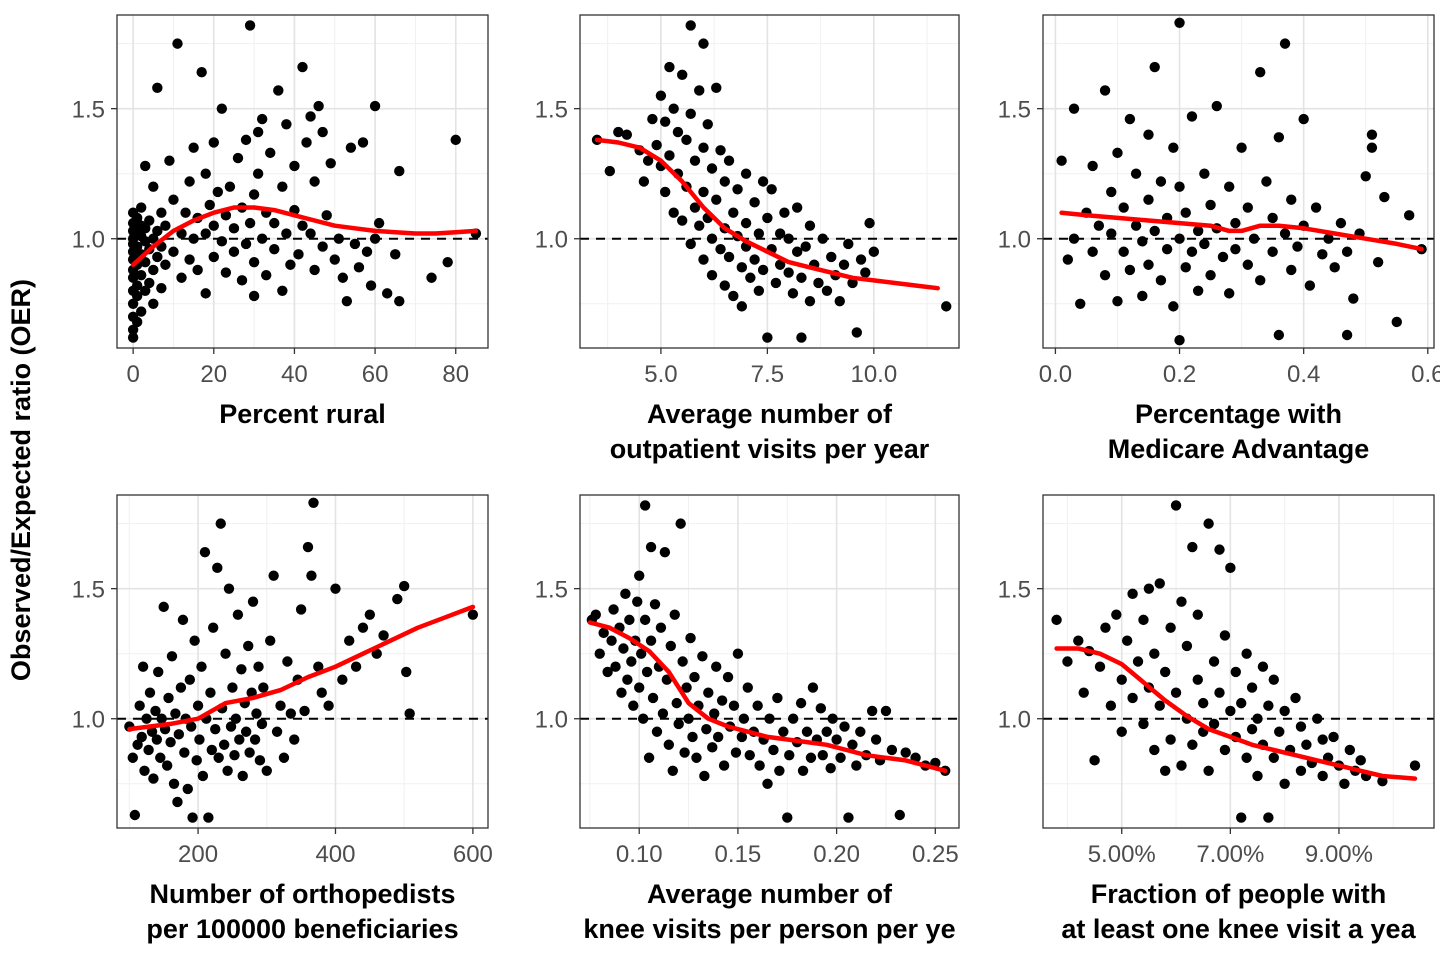 The height and width of the screenshot is (960, 1440). Describe the element at coordinates (738, 854) in the screenshot. I see `x-tick-label: 0.15` at that location.